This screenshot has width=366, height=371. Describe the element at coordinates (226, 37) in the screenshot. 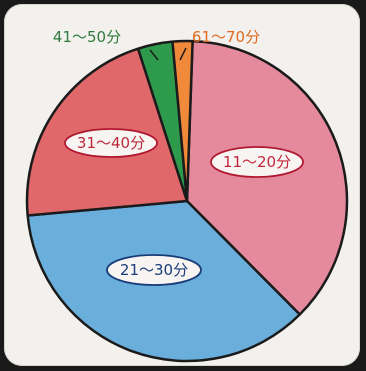

I see `slice-label: 61～70分` at that location.